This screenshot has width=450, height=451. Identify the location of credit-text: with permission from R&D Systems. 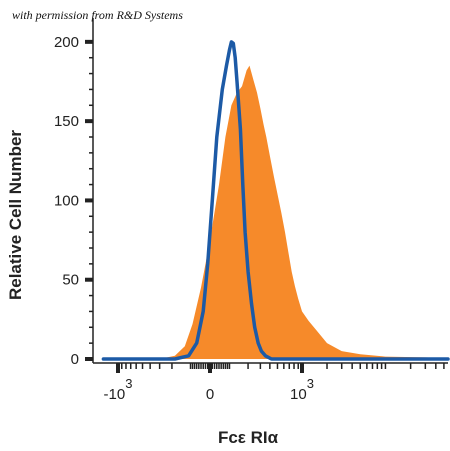
(97, 15).